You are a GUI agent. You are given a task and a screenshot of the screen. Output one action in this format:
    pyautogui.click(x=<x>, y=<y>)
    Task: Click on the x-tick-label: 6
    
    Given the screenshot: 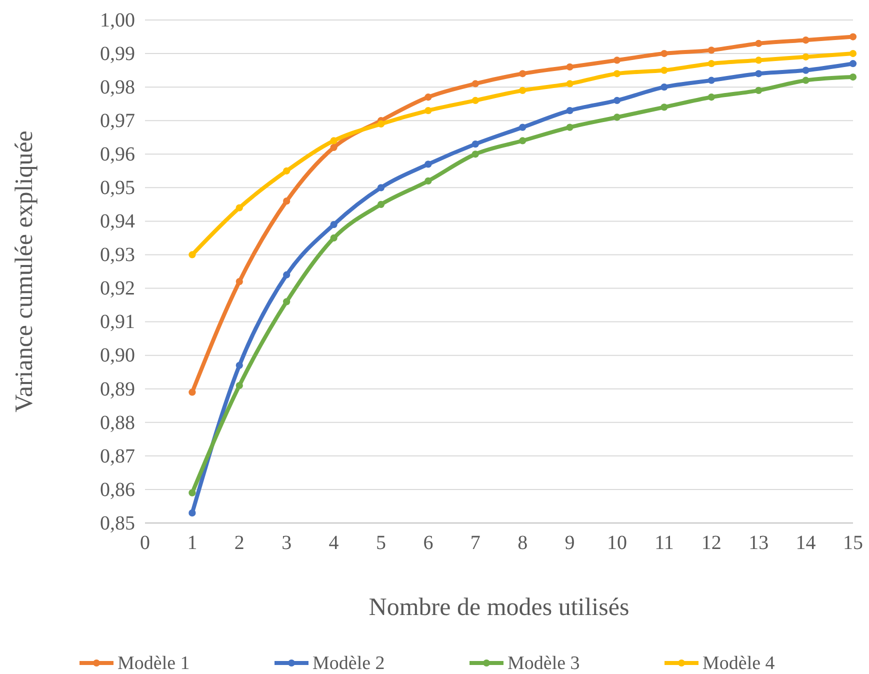 What is the action you would take?
    pyautogui.click(x=428, y=543)
    